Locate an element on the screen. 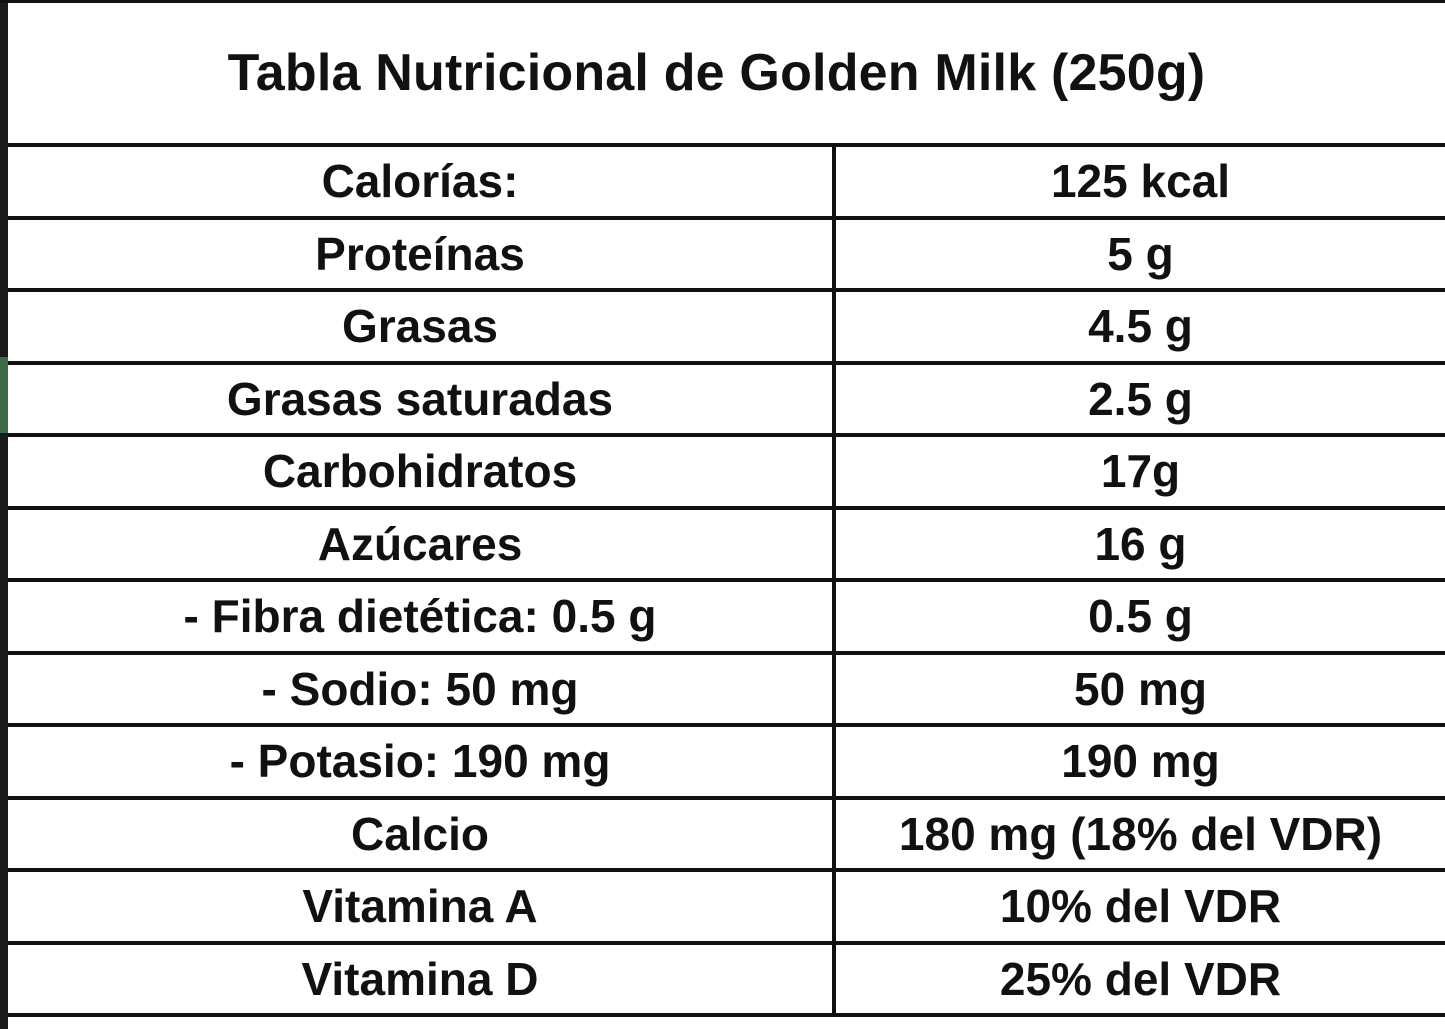 Image resolution: width=1445 pixels, height=1029 pixels. row-label: Grasas is located at coordinates (422, 325).